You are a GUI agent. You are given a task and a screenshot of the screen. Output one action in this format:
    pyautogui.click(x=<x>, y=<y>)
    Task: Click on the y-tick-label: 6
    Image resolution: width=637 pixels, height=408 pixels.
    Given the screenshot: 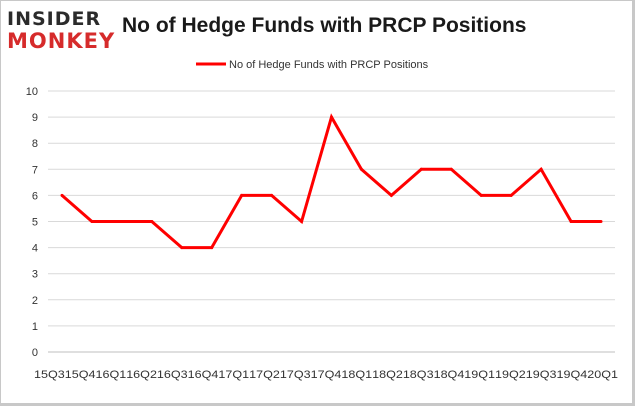 What is the action you would take?
    pyautogui.click(x=35, y=196)
    